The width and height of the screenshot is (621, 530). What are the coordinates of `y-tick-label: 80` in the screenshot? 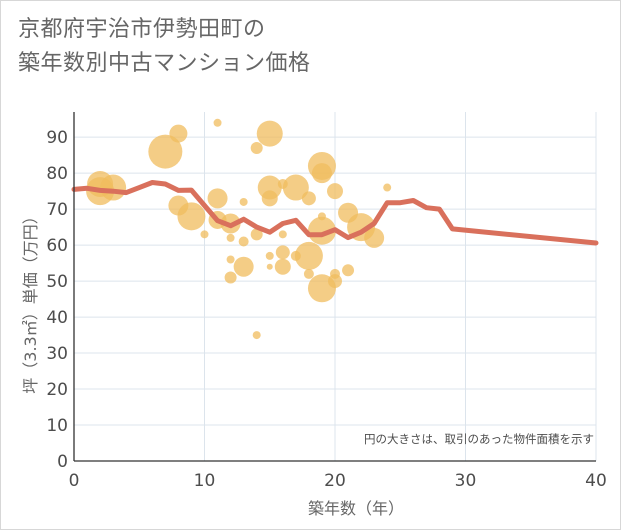 It's located at (57, 174).